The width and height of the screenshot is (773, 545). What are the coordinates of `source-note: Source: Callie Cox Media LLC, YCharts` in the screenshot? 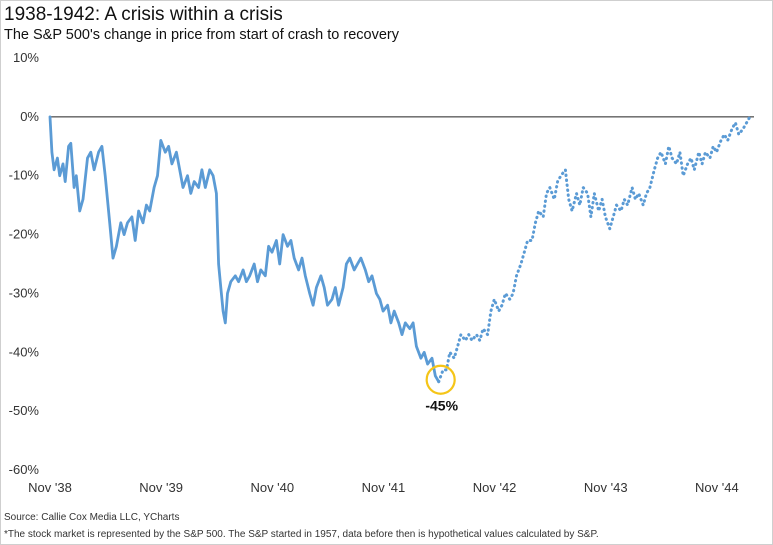 It's located at (92, 517).